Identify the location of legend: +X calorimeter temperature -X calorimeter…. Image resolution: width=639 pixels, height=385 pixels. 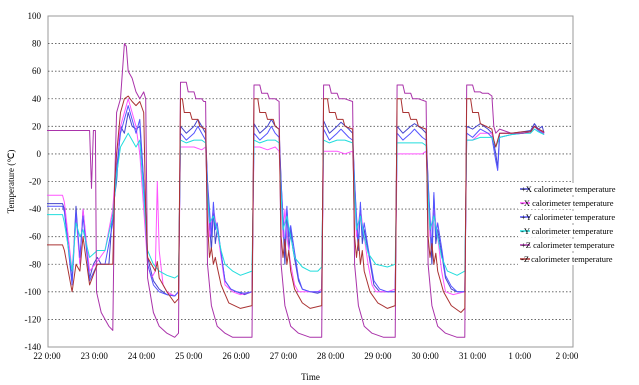
(578, 224).